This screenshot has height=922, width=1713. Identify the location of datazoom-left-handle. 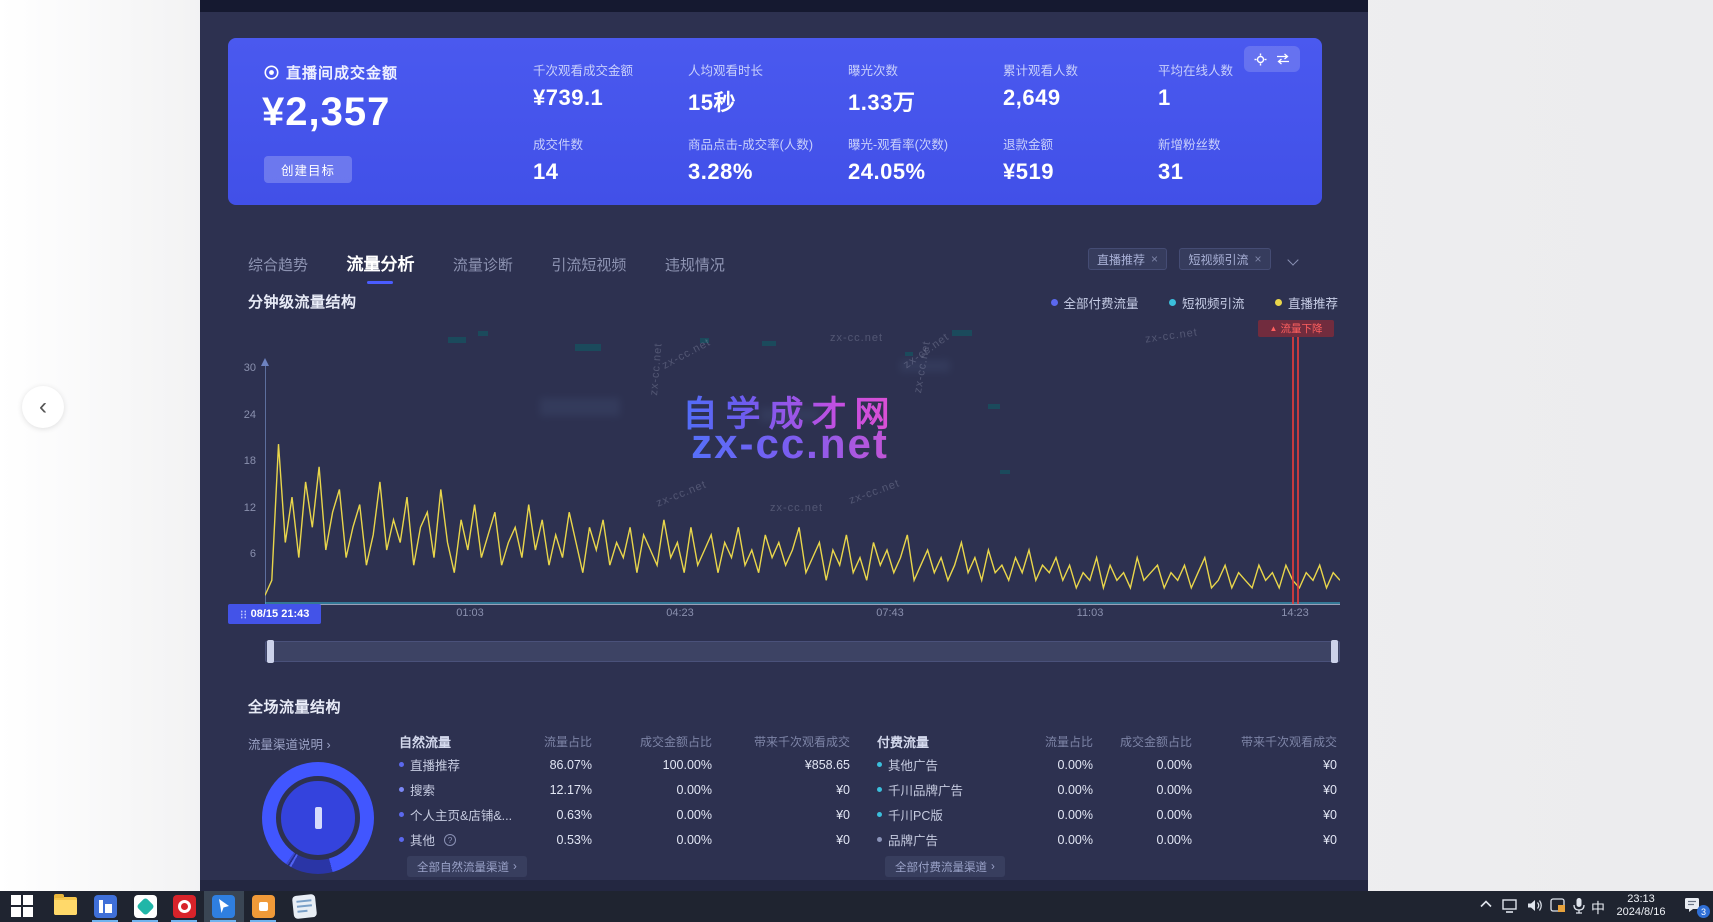
(270, 651).